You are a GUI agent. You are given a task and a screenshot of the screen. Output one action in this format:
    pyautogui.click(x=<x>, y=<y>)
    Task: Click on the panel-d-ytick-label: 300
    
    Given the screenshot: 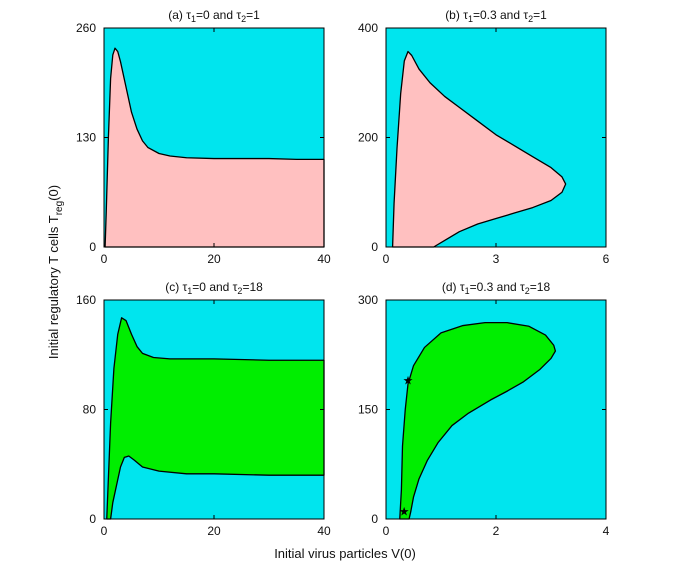 What is the action you would take?
    pyautogui.click(x=368, y=300)
    